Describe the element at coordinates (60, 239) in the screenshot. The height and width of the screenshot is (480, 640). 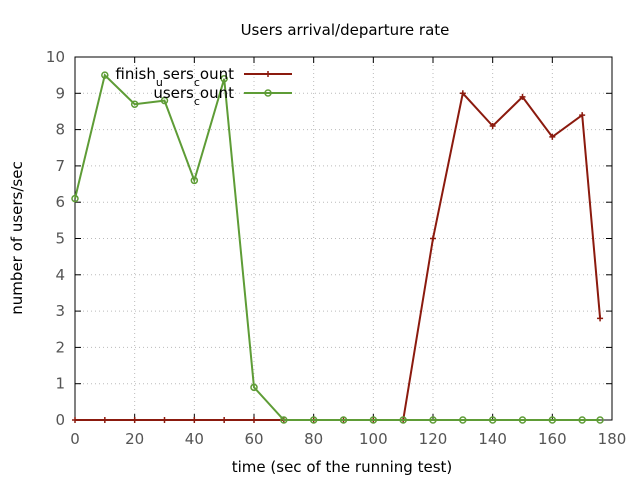
I see `y-tick-label: 5` at that location.